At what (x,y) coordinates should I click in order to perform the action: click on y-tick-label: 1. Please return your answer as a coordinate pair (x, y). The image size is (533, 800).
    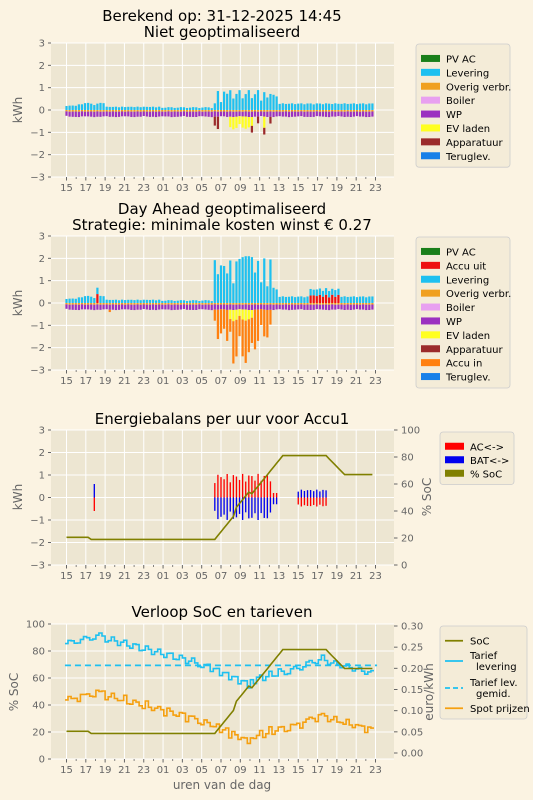
    Looking at the image, I should click on (42, 281).